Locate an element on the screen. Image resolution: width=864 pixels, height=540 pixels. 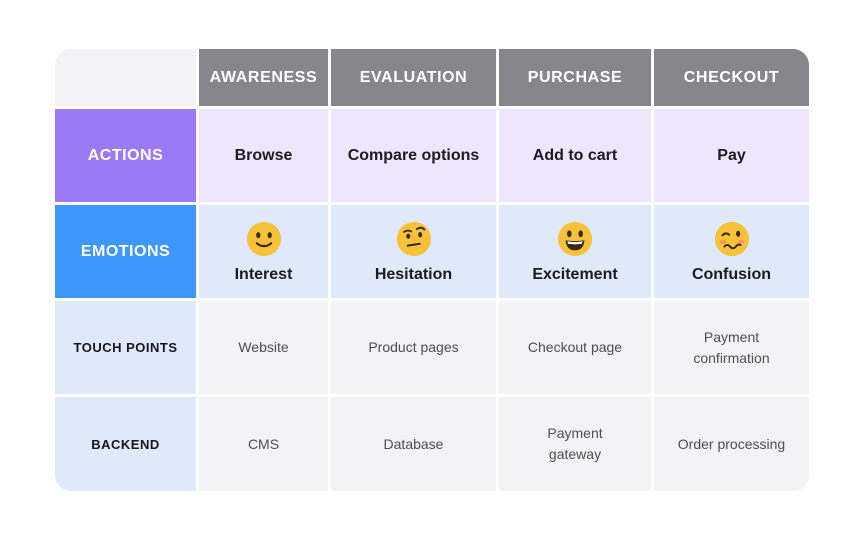
touch-point-text: Checkout page is located at coordinates (575, 347).